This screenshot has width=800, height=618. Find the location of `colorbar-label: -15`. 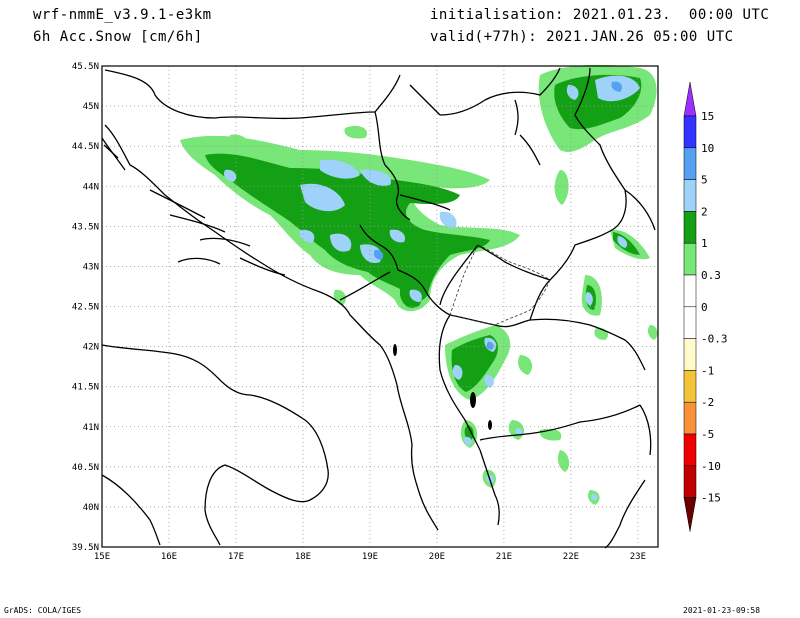

colorbar-label: -15 is located at coordinates (711, 498).